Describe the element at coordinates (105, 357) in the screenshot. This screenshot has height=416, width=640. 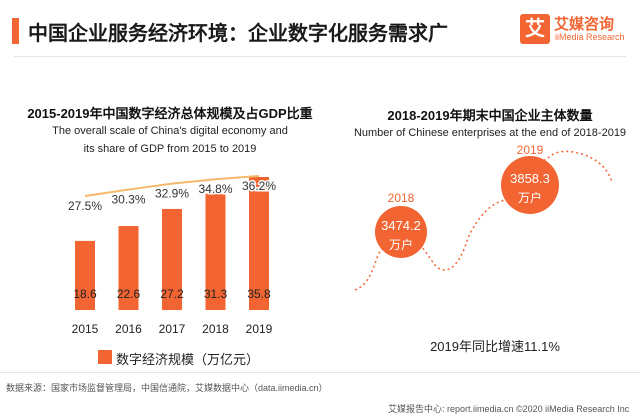
I see `legend-swatch` at that location.